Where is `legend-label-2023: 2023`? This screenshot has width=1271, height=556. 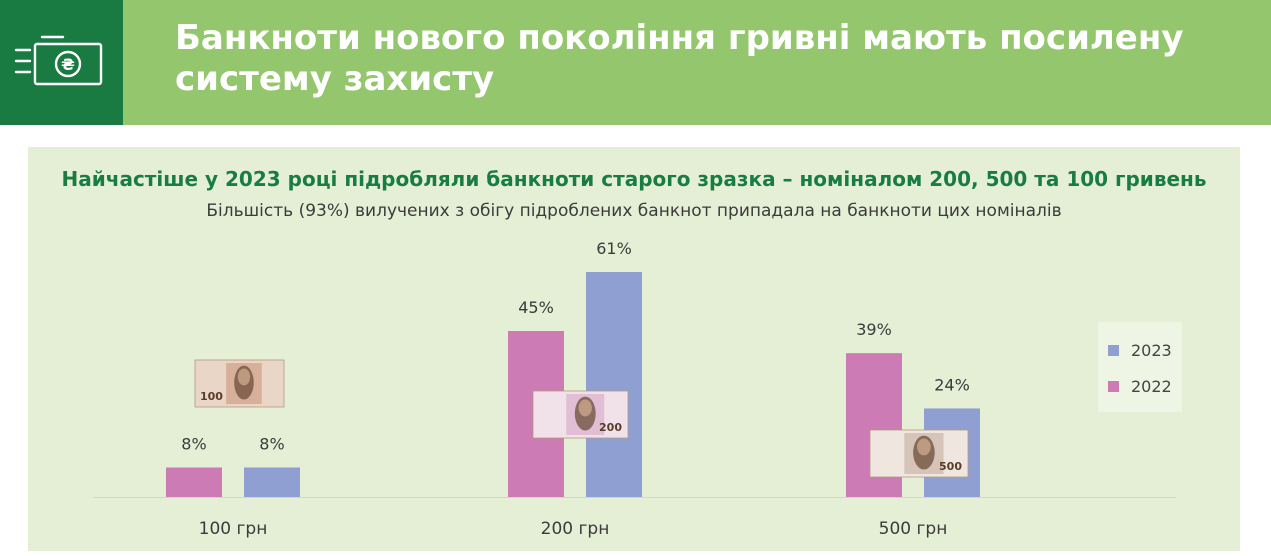
legend-label-2023: 2023 is located at coordinates (1151, 350).